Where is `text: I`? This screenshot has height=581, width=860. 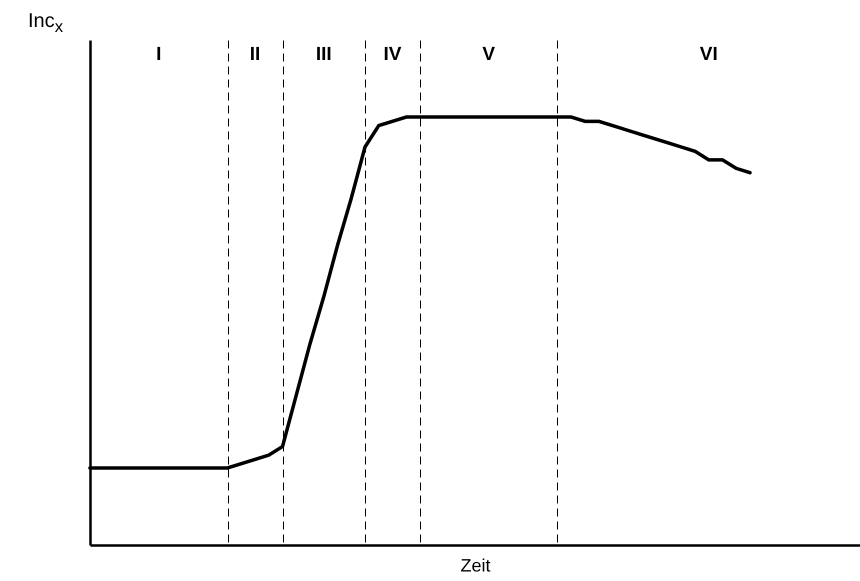
text: I is located at coordinates (159, 54).